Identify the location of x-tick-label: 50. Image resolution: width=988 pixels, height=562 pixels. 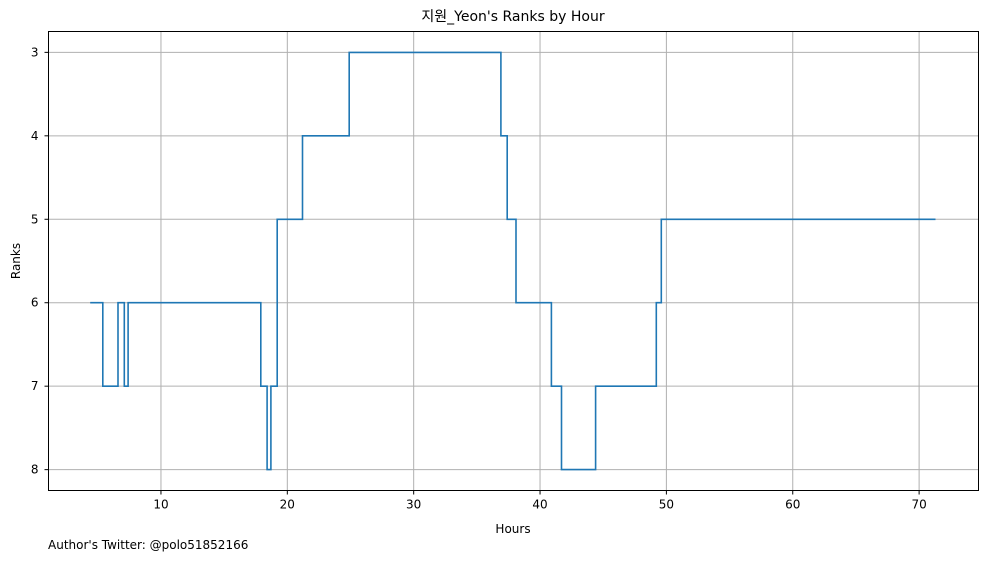
(666, 505).